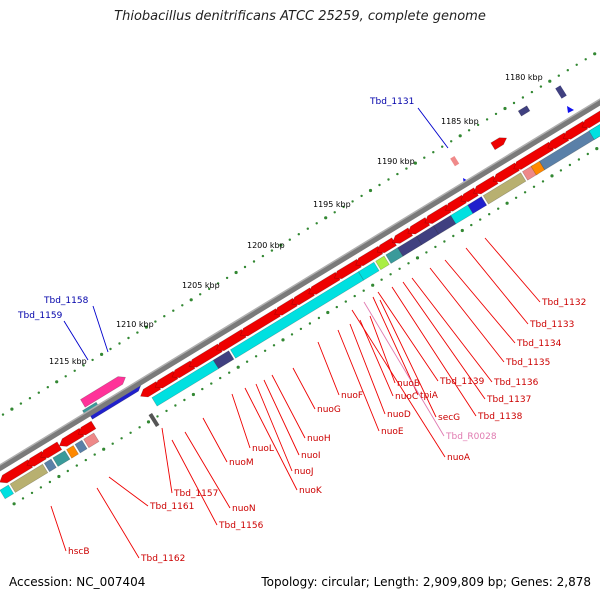  What do you see at coordinates (524, 77) in the screenshot?
I see `scale-tick-label: 1180 kbp` at bounding box center [524, 77].